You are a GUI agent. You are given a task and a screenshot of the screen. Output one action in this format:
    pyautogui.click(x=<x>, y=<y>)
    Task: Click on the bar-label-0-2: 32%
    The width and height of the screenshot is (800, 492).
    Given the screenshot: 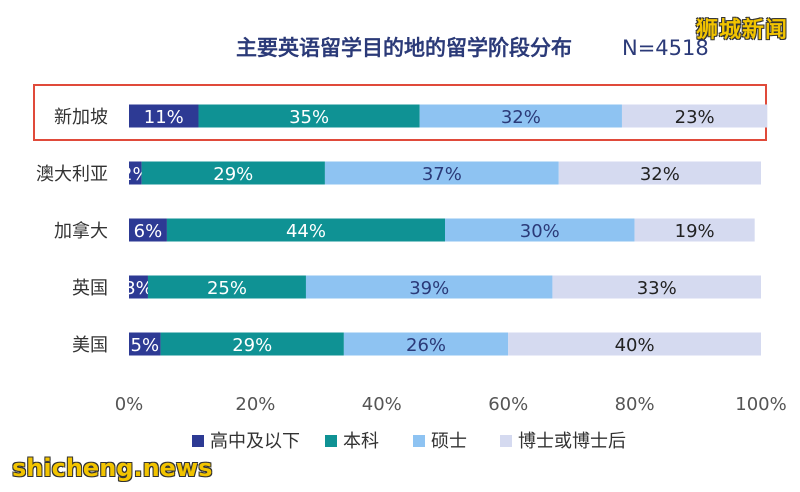 What is the action you would take?
    pyautogui.click(x=521, y=117)
    